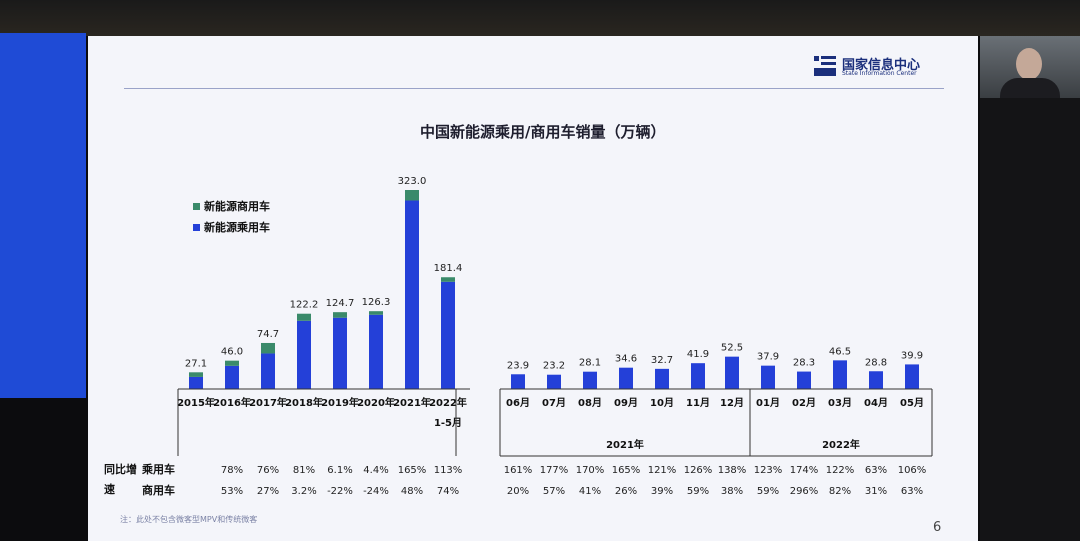 This screenshot has width=1080, height=541. What do you see at coordinates (376, 402) in the screenshot?
I see `tick-label: 2020年` at bounding box center [376, 402].